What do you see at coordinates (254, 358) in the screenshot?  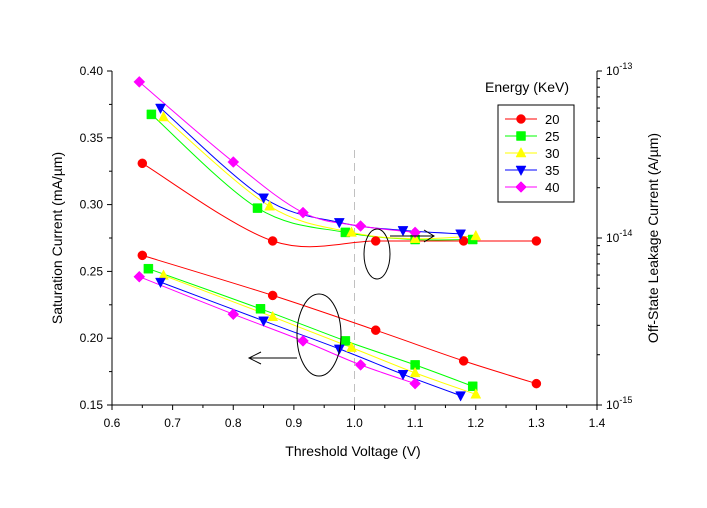 I see `left-arrow-head` at bounding box center [254, 358].